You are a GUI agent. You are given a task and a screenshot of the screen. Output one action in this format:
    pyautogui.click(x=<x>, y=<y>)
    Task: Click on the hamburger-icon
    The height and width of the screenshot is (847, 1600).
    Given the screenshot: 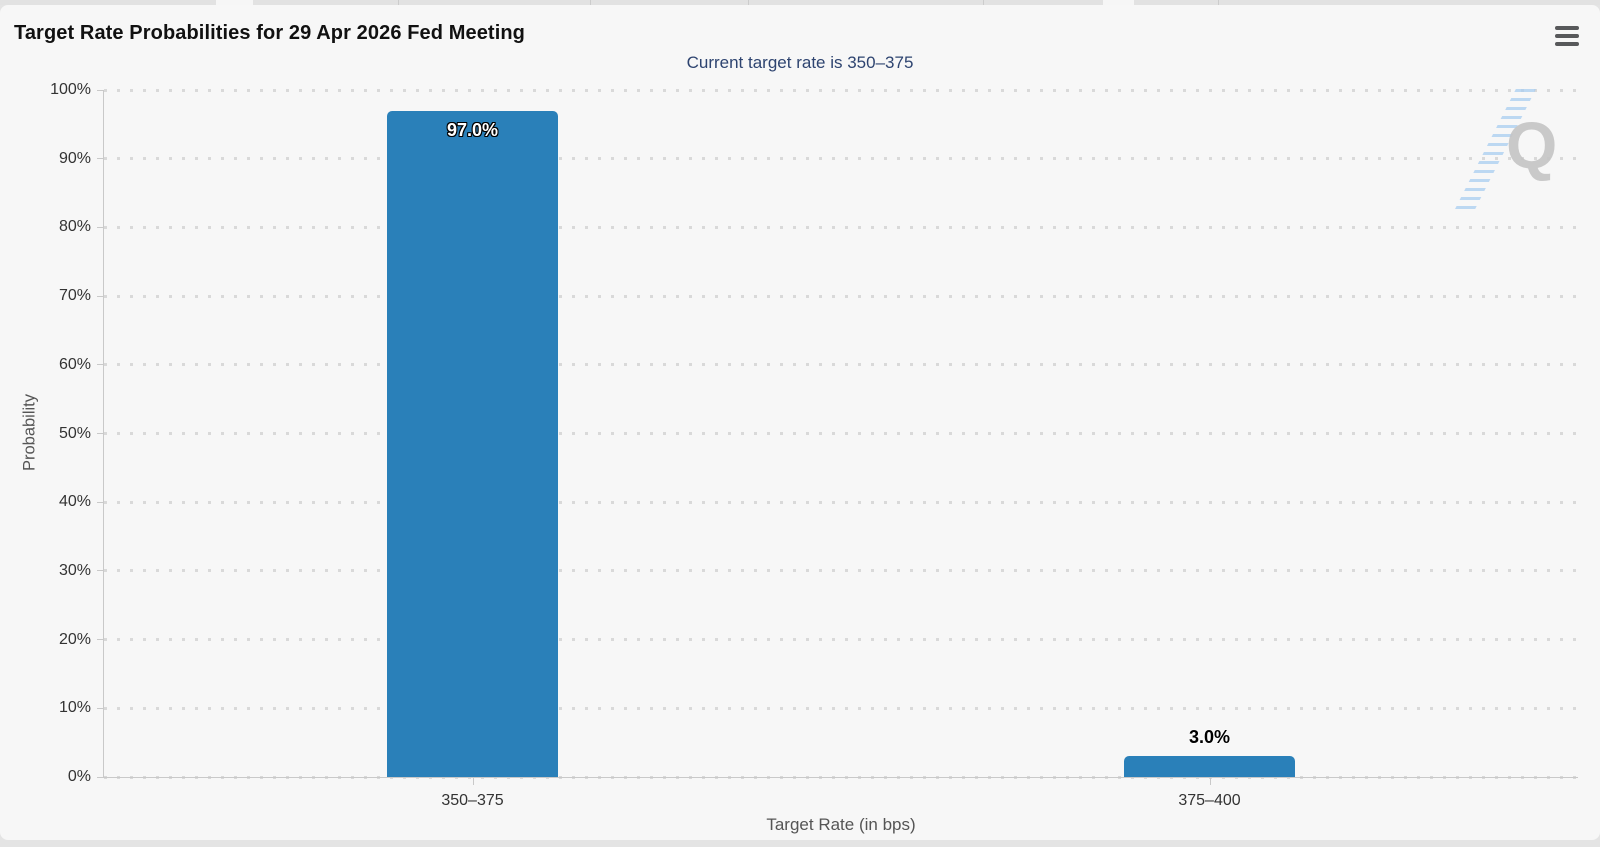 What is the action you would take?
    pyautogui.click(x=1567, y=36)
    